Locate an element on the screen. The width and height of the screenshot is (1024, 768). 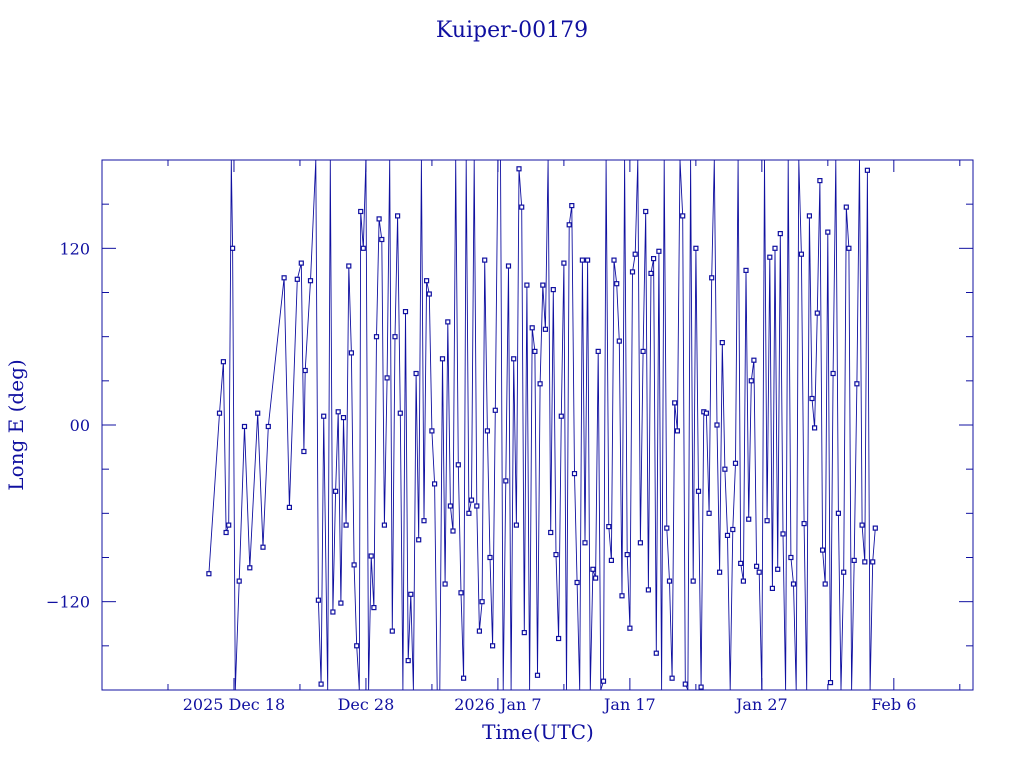
x-tick-label: Feb 6 is located at coordinates (893, 704).